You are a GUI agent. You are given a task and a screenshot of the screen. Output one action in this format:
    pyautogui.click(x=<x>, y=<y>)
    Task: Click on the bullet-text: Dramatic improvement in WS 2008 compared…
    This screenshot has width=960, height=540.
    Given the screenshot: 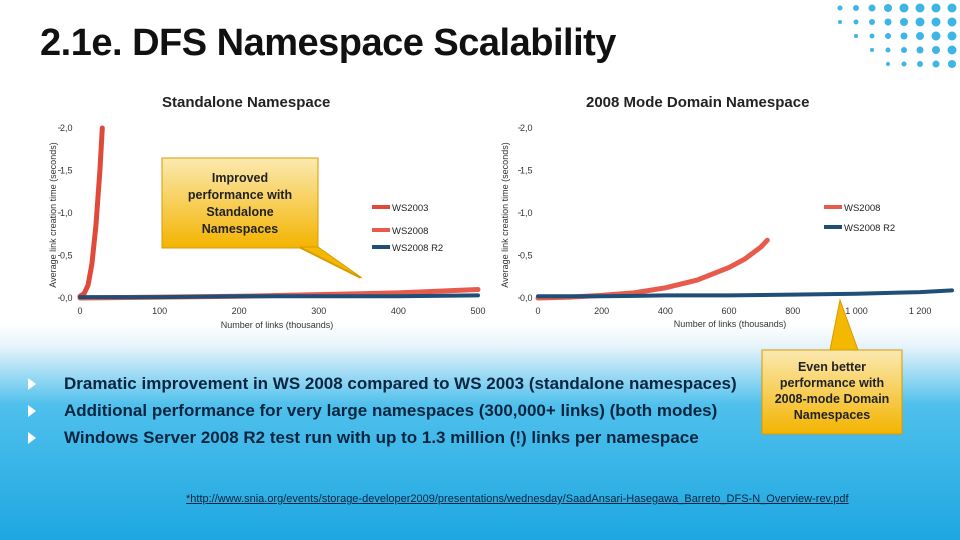 What is the action you would take?
    pyautogui.click(x=400, y=383)
    